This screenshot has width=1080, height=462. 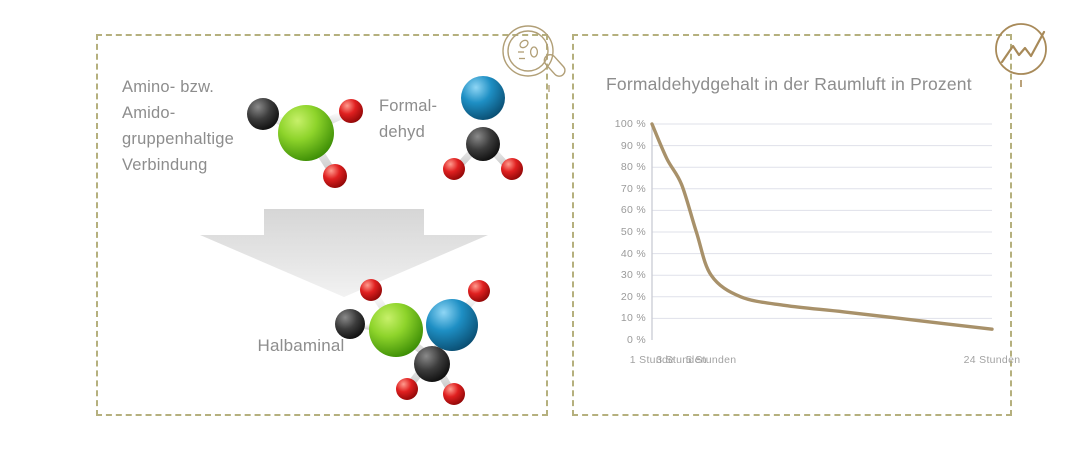 I want to click on chart-y-tick: 20 %, so click(x=633, y=296).